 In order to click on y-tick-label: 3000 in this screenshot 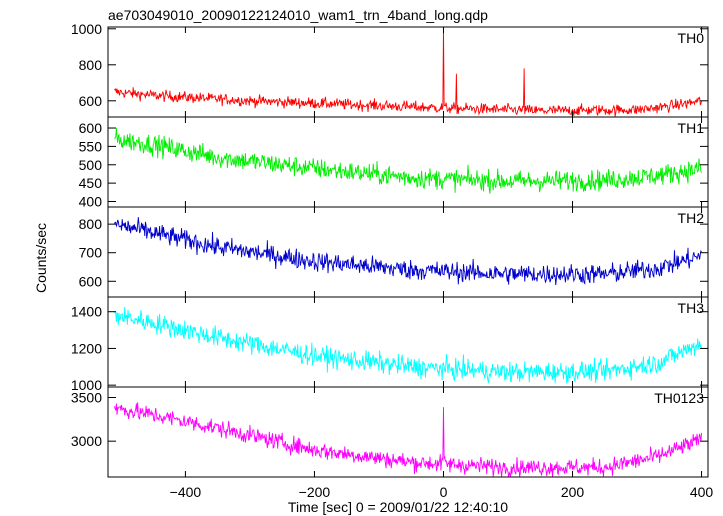, I will do `click(86, 441)`.